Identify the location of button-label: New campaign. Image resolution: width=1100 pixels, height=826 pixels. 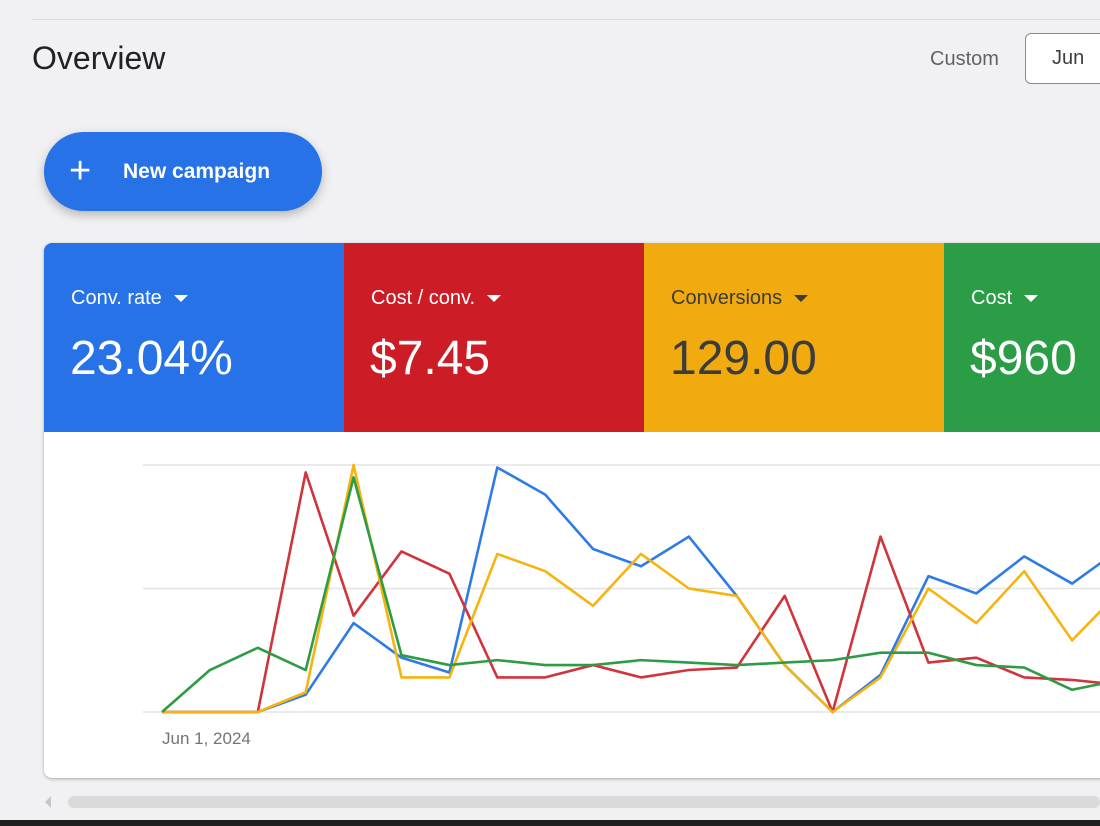
(197, 171).